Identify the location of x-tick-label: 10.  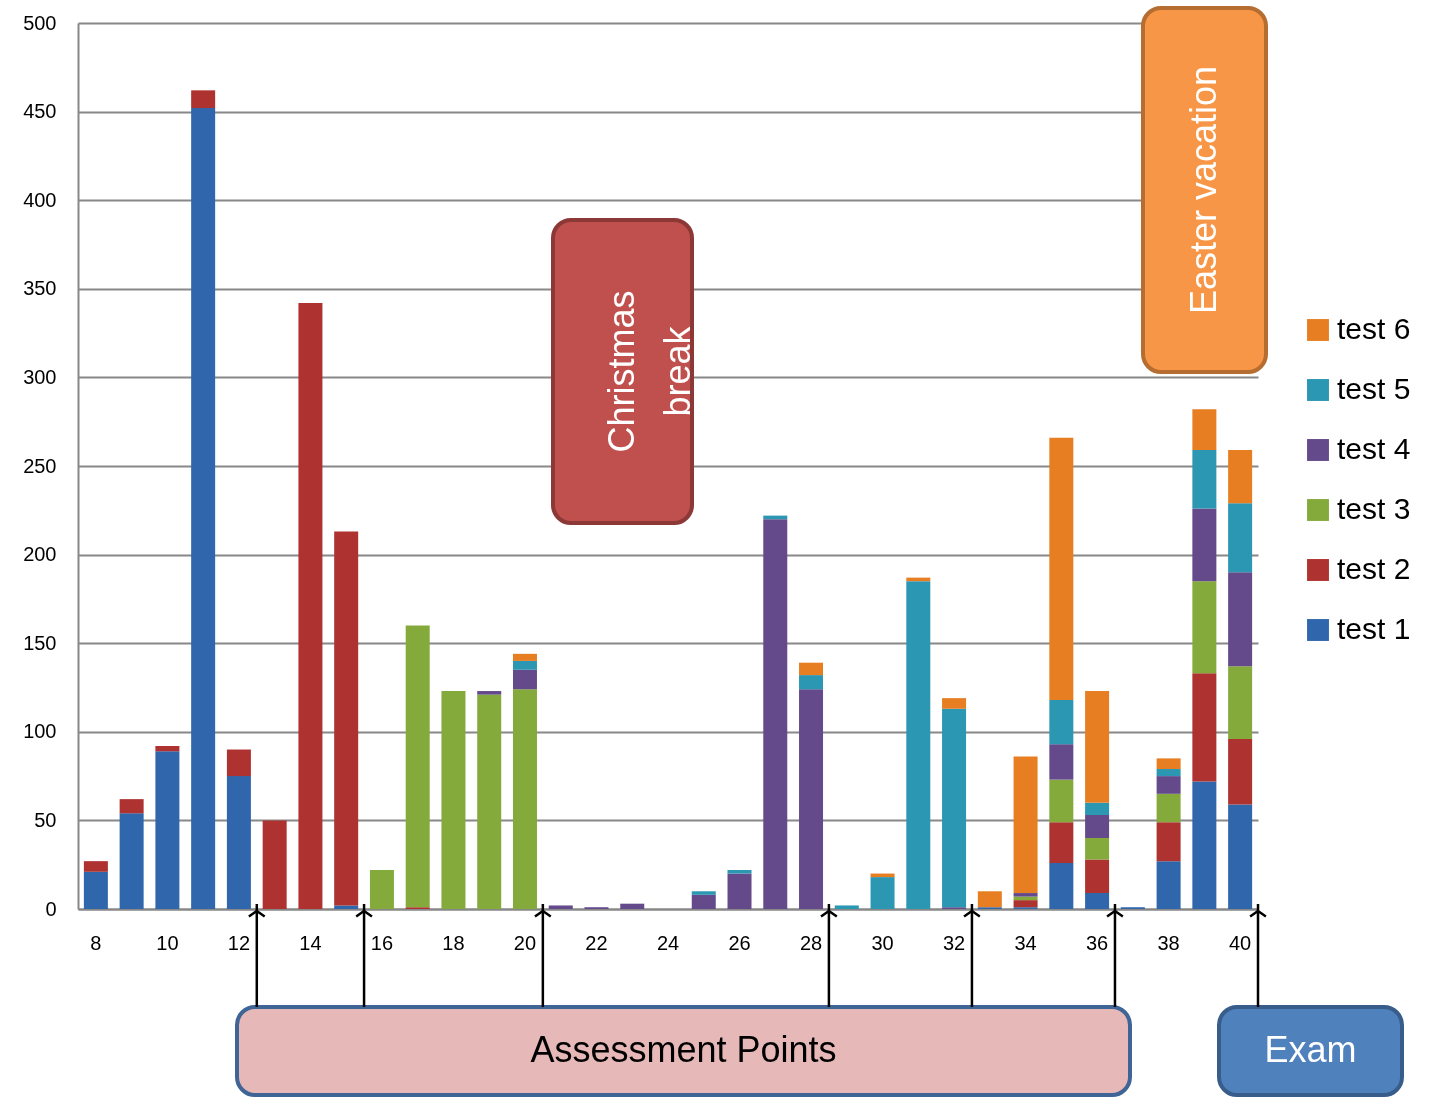
(167, 942).